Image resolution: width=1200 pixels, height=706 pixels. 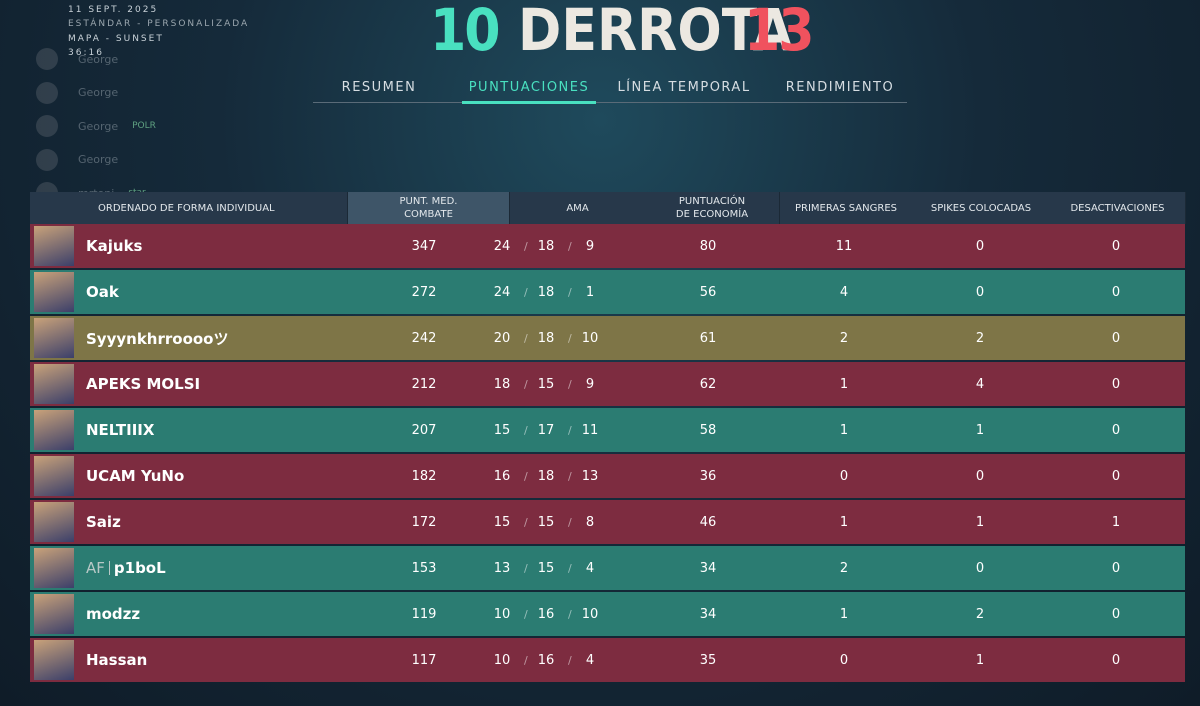 I want to click on player-row: Hassan 10/16/4 117 35 0 1 0, so click(x=607, y=660).